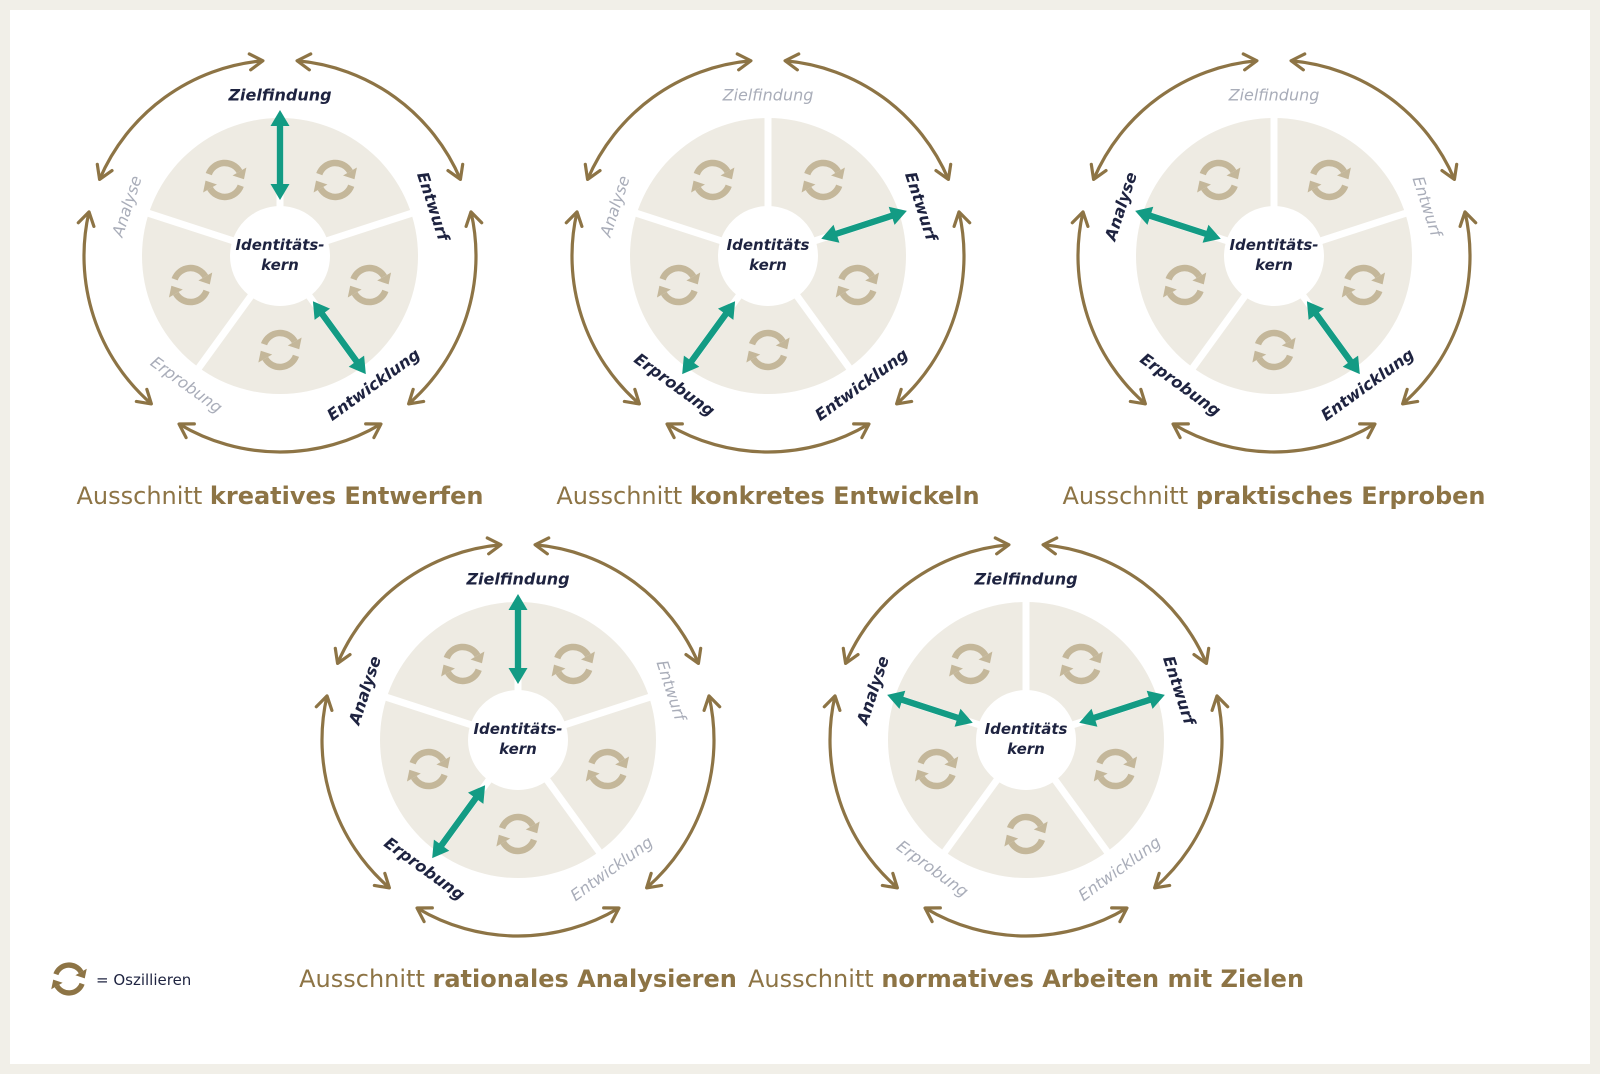 This screenshot has width=1600, height=1074. Describe the element at coordinates (585, 979) in the screenshot. I see `caption-bold: rationales Analysieren` at that location.